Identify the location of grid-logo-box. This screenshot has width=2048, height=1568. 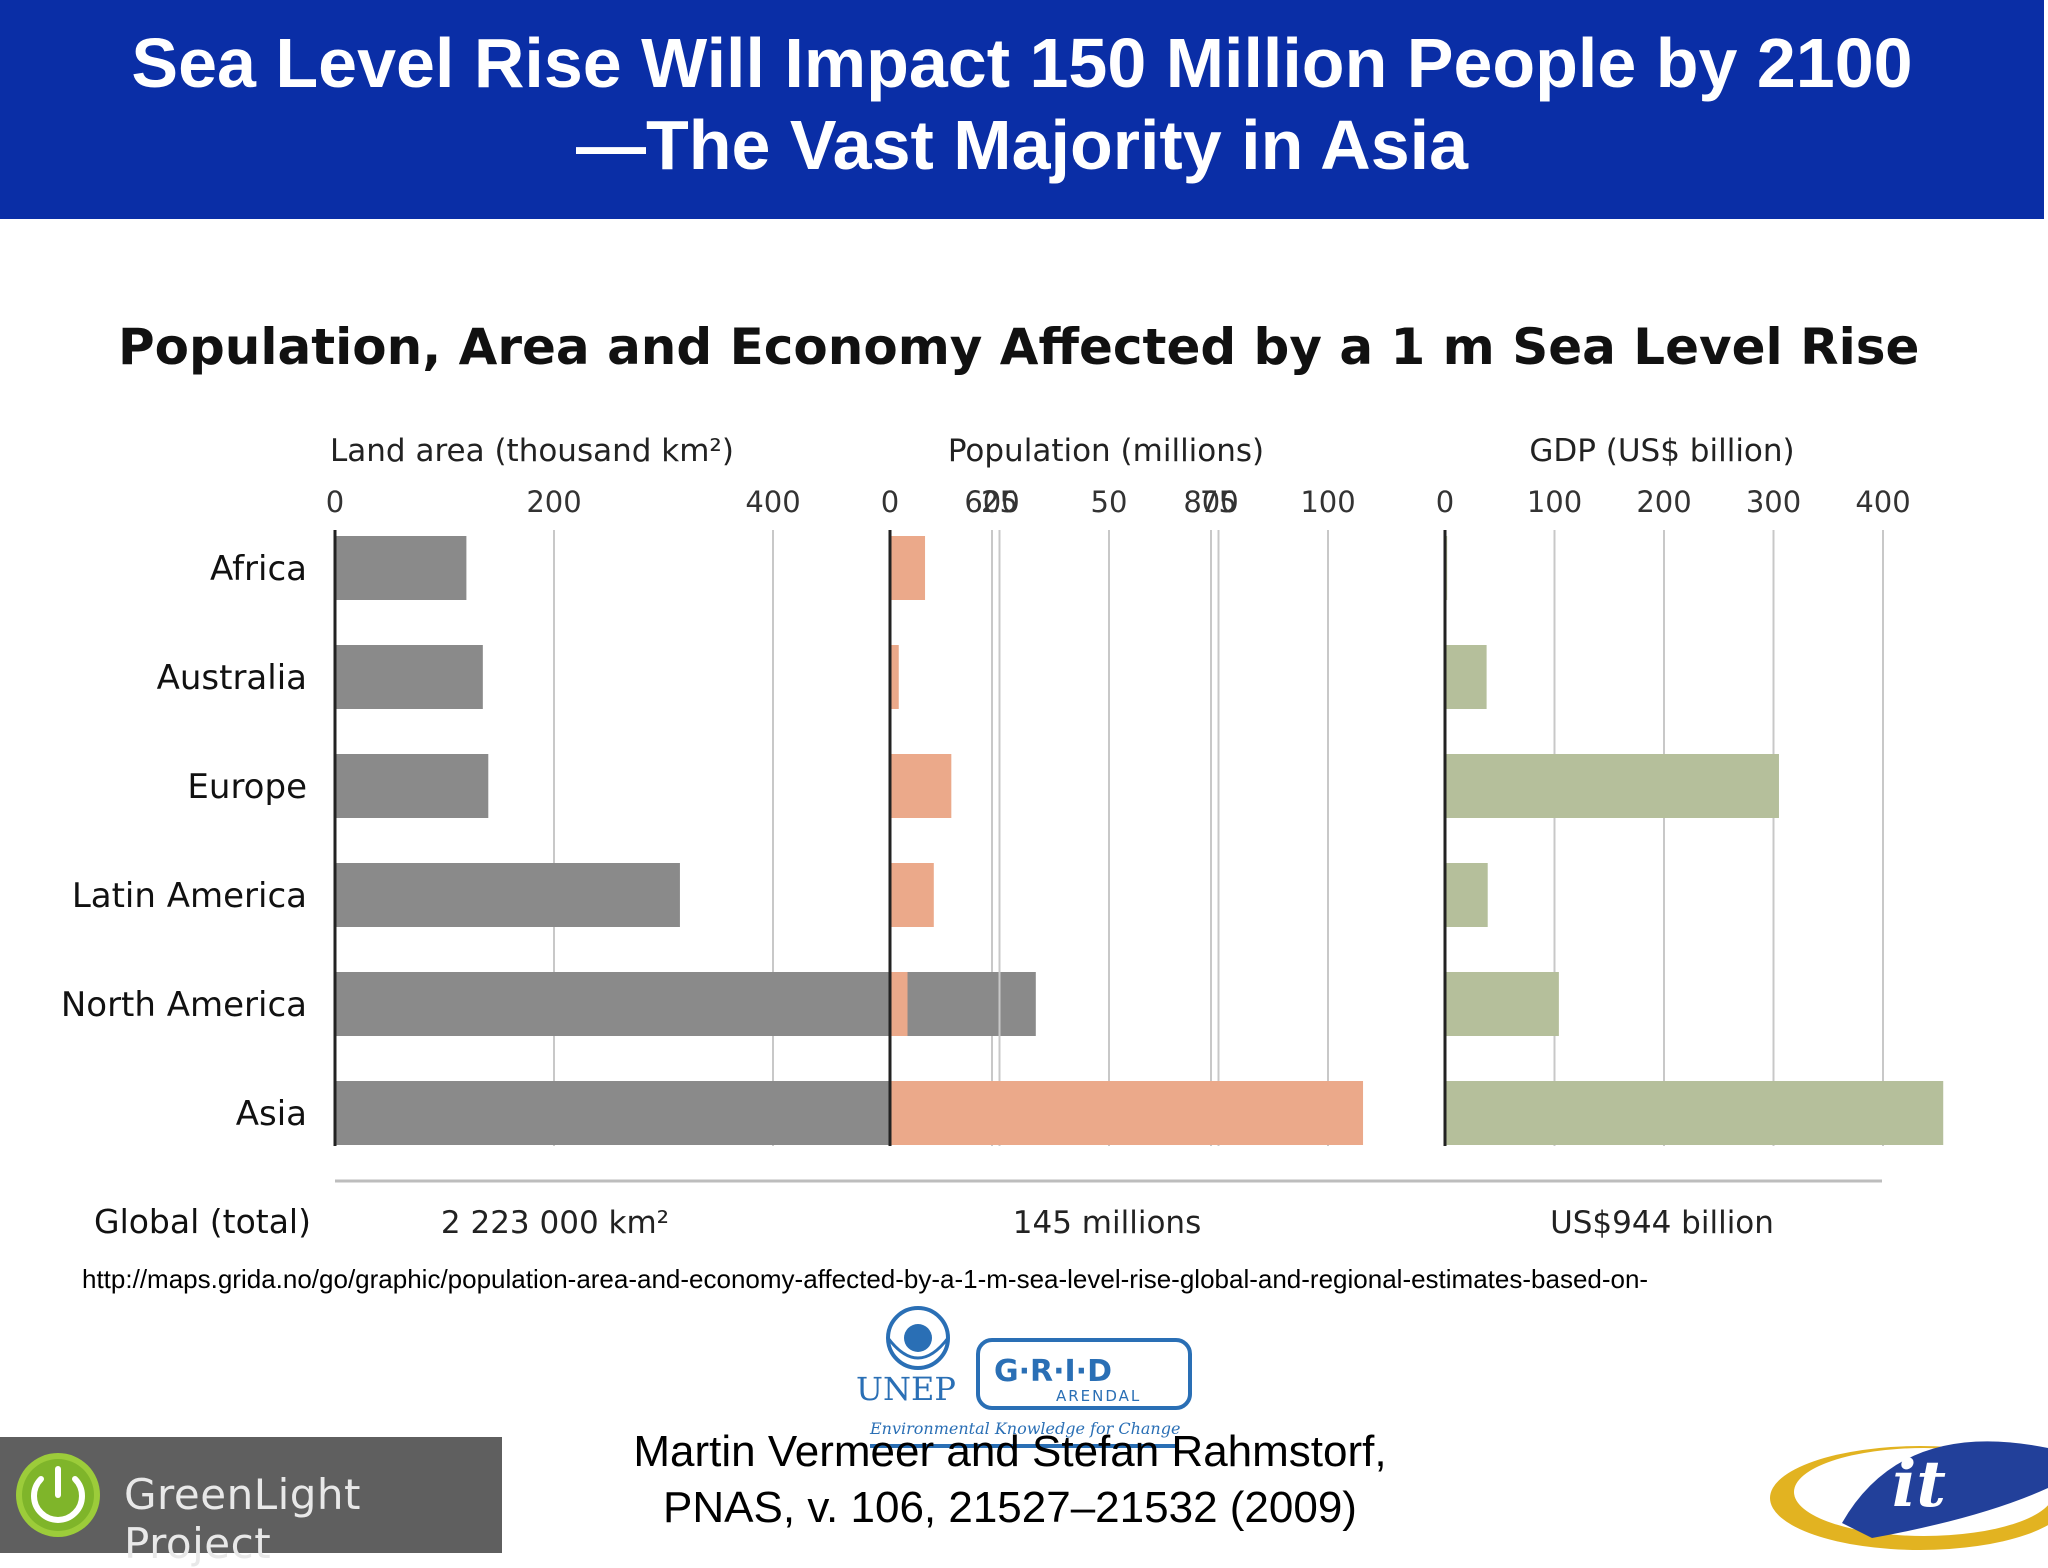
(1084, 1374).